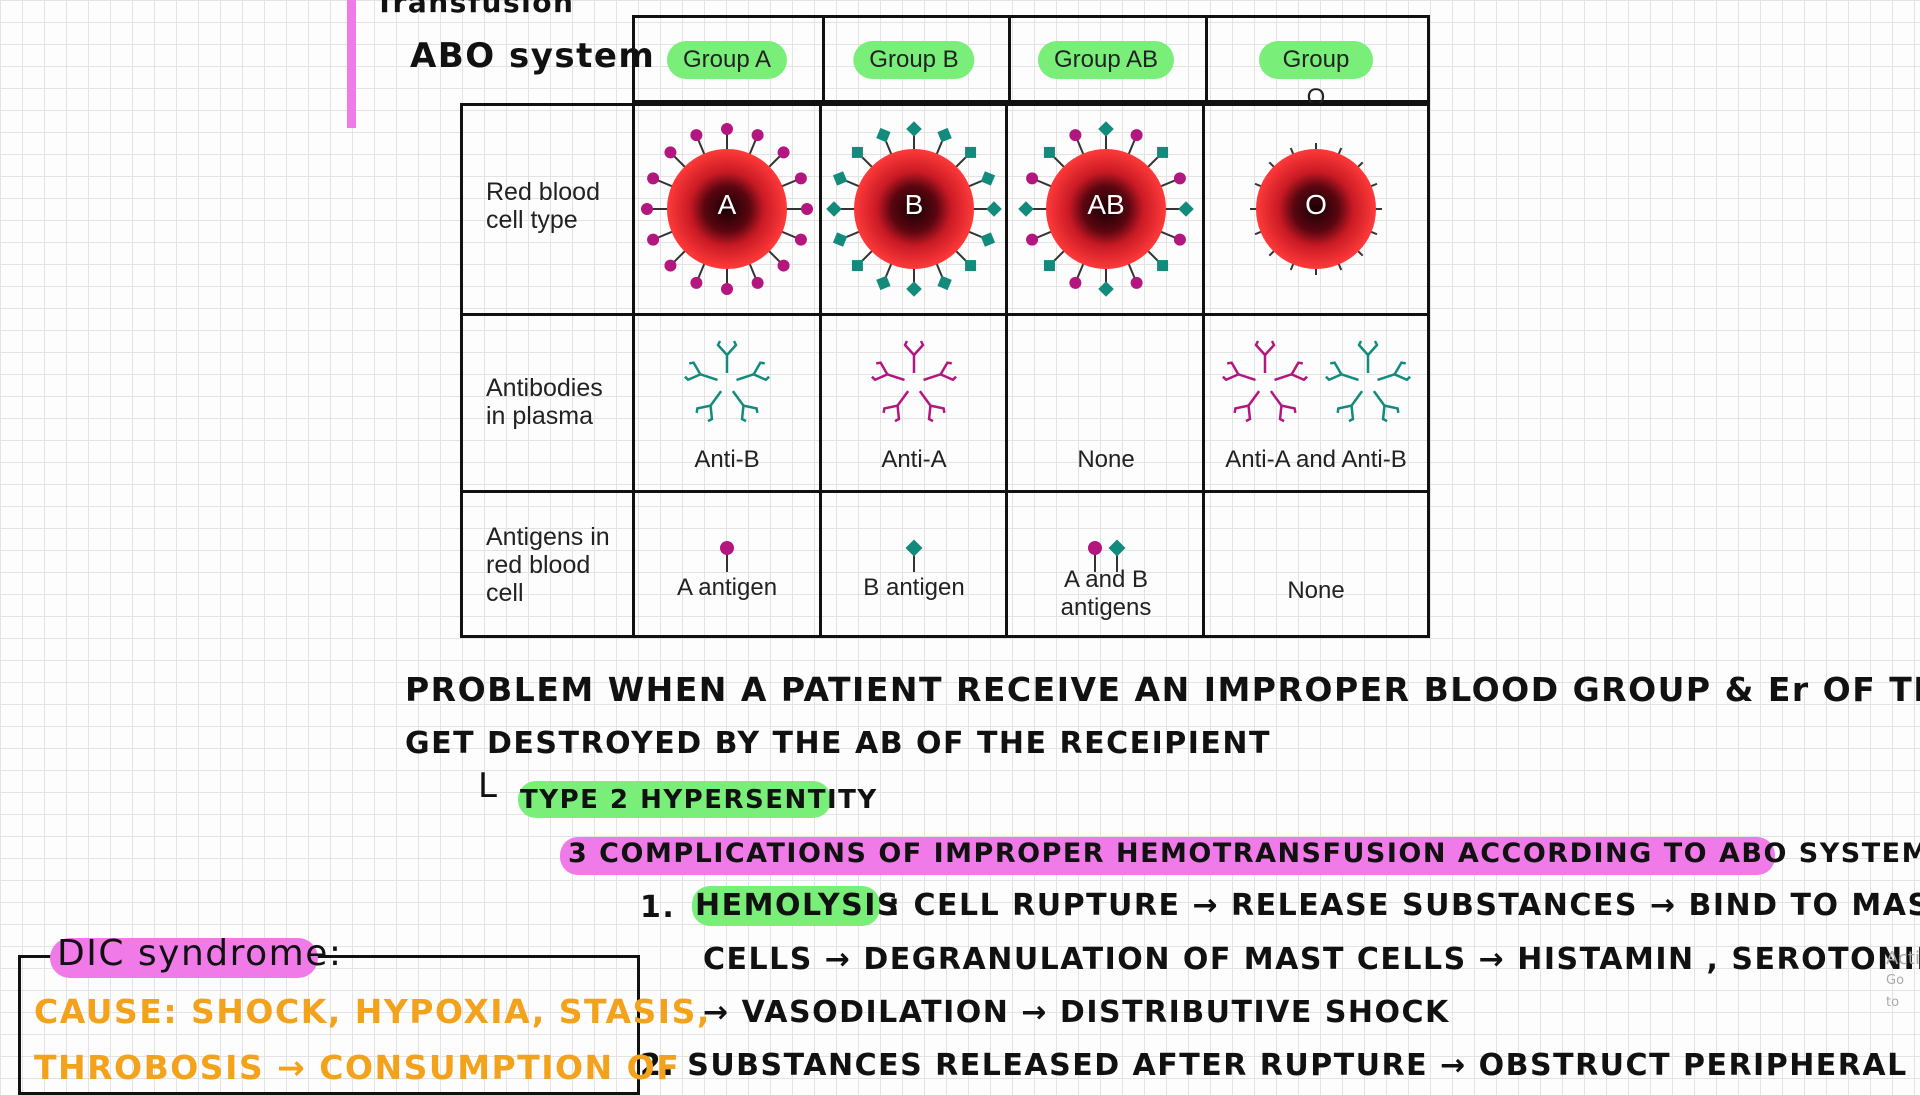  What do you see at coordinates (727, 587) in the screenshot?
I see `antigen-label-a: A antigen` at bounding box center [727, 587].